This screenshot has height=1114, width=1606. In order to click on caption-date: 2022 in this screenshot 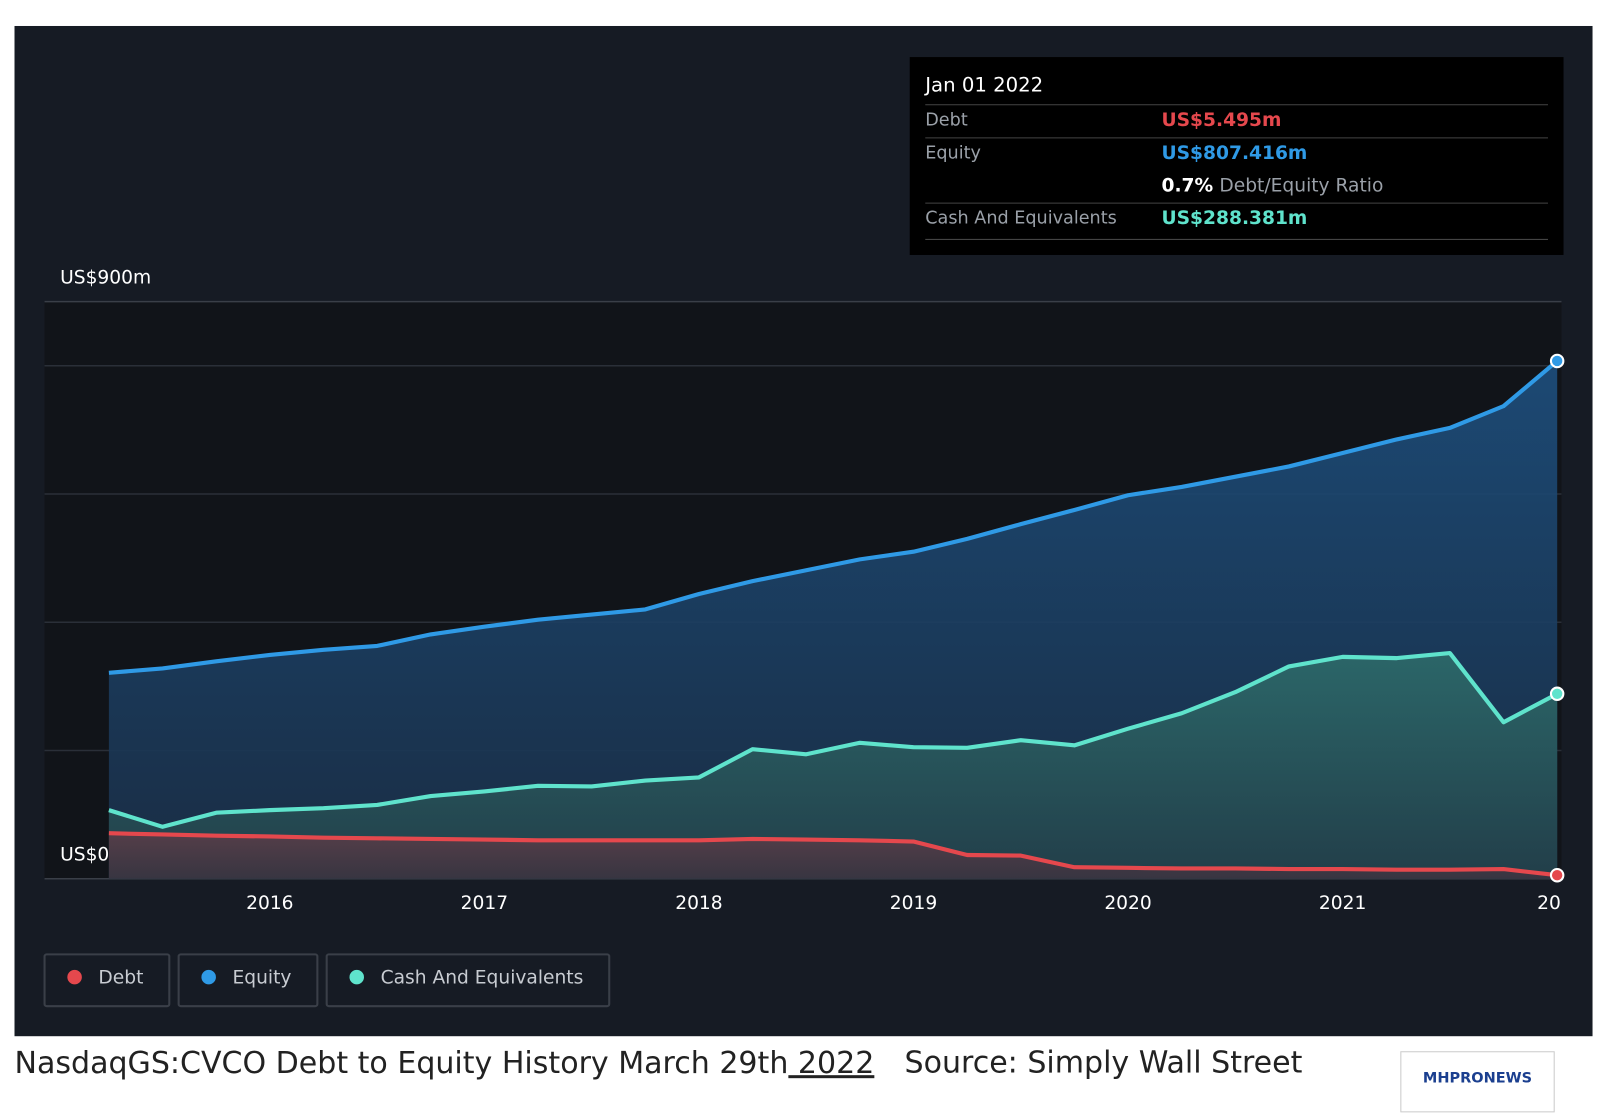, I will do `click(831, 1063)`.